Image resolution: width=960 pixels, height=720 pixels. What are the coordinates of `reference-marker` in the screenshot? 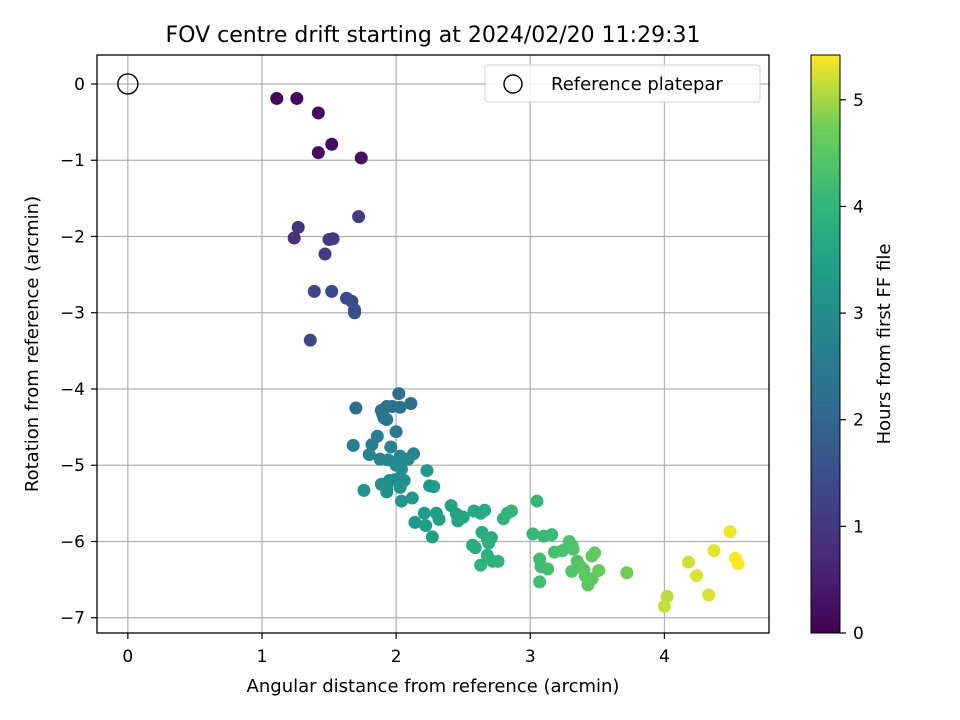 It's located at (128, 84).